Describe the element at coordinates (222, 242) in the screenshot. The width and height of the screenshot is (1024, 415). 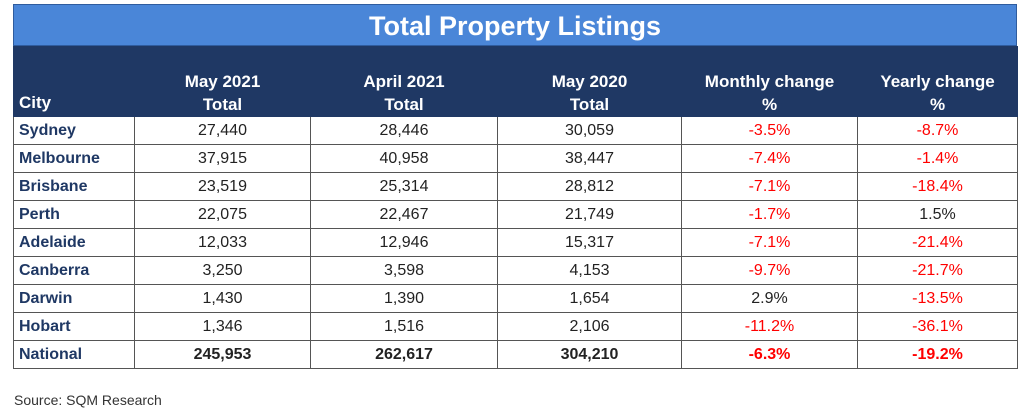
I see `may-2021-cell: 12,033` at that location.